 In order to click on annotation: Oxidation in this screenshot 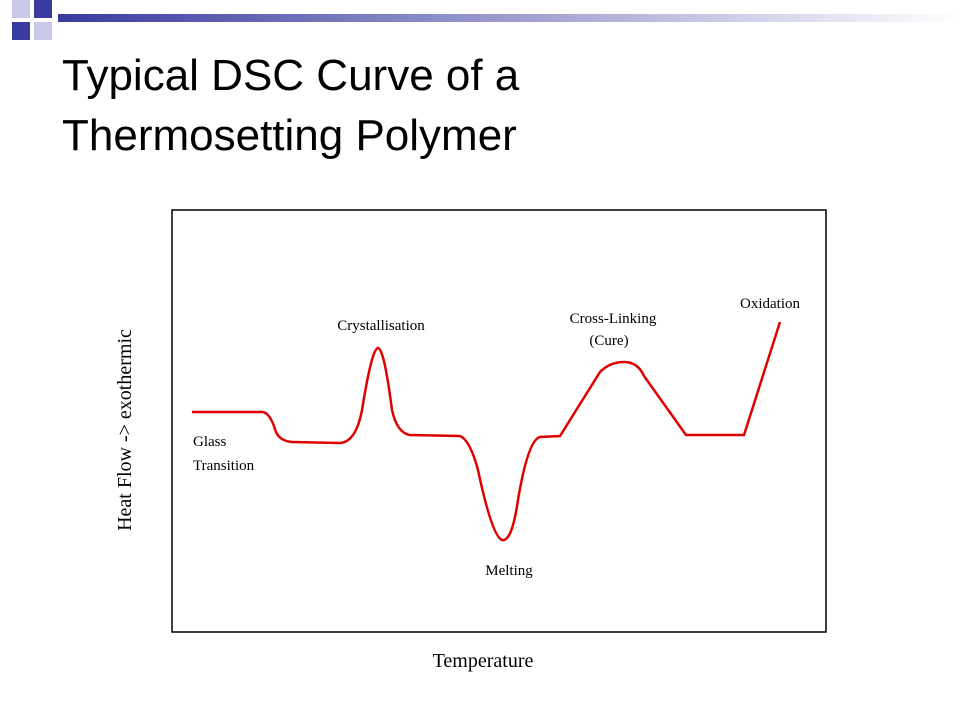, I will do `click(770, 304)`.